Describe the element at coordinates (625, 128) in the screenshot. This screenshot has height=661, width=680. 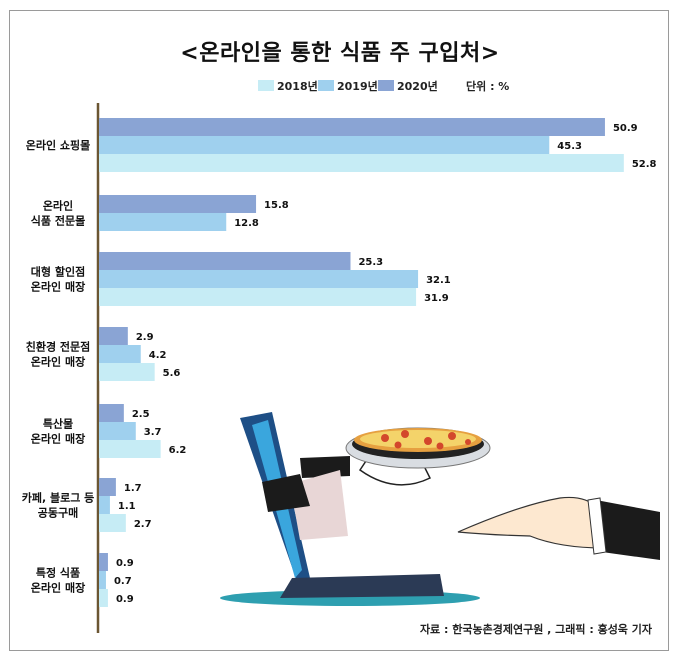
I see `data-label: 50.9` at that location.